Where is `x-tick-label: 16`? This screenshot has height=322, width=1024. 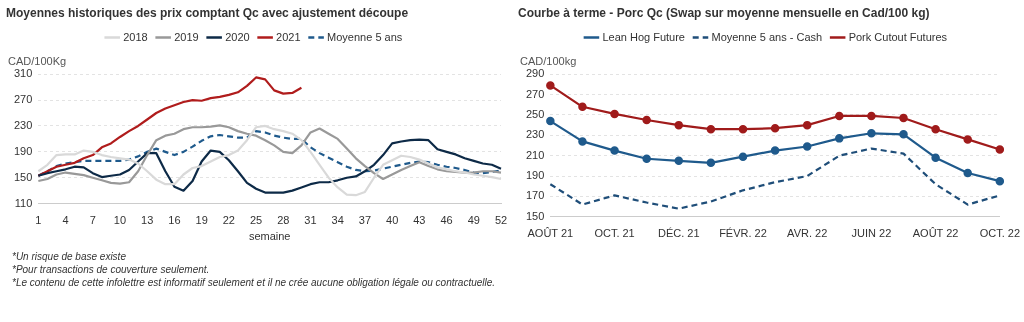 x-tick-label: 16 is located at coordinates (174, 220).